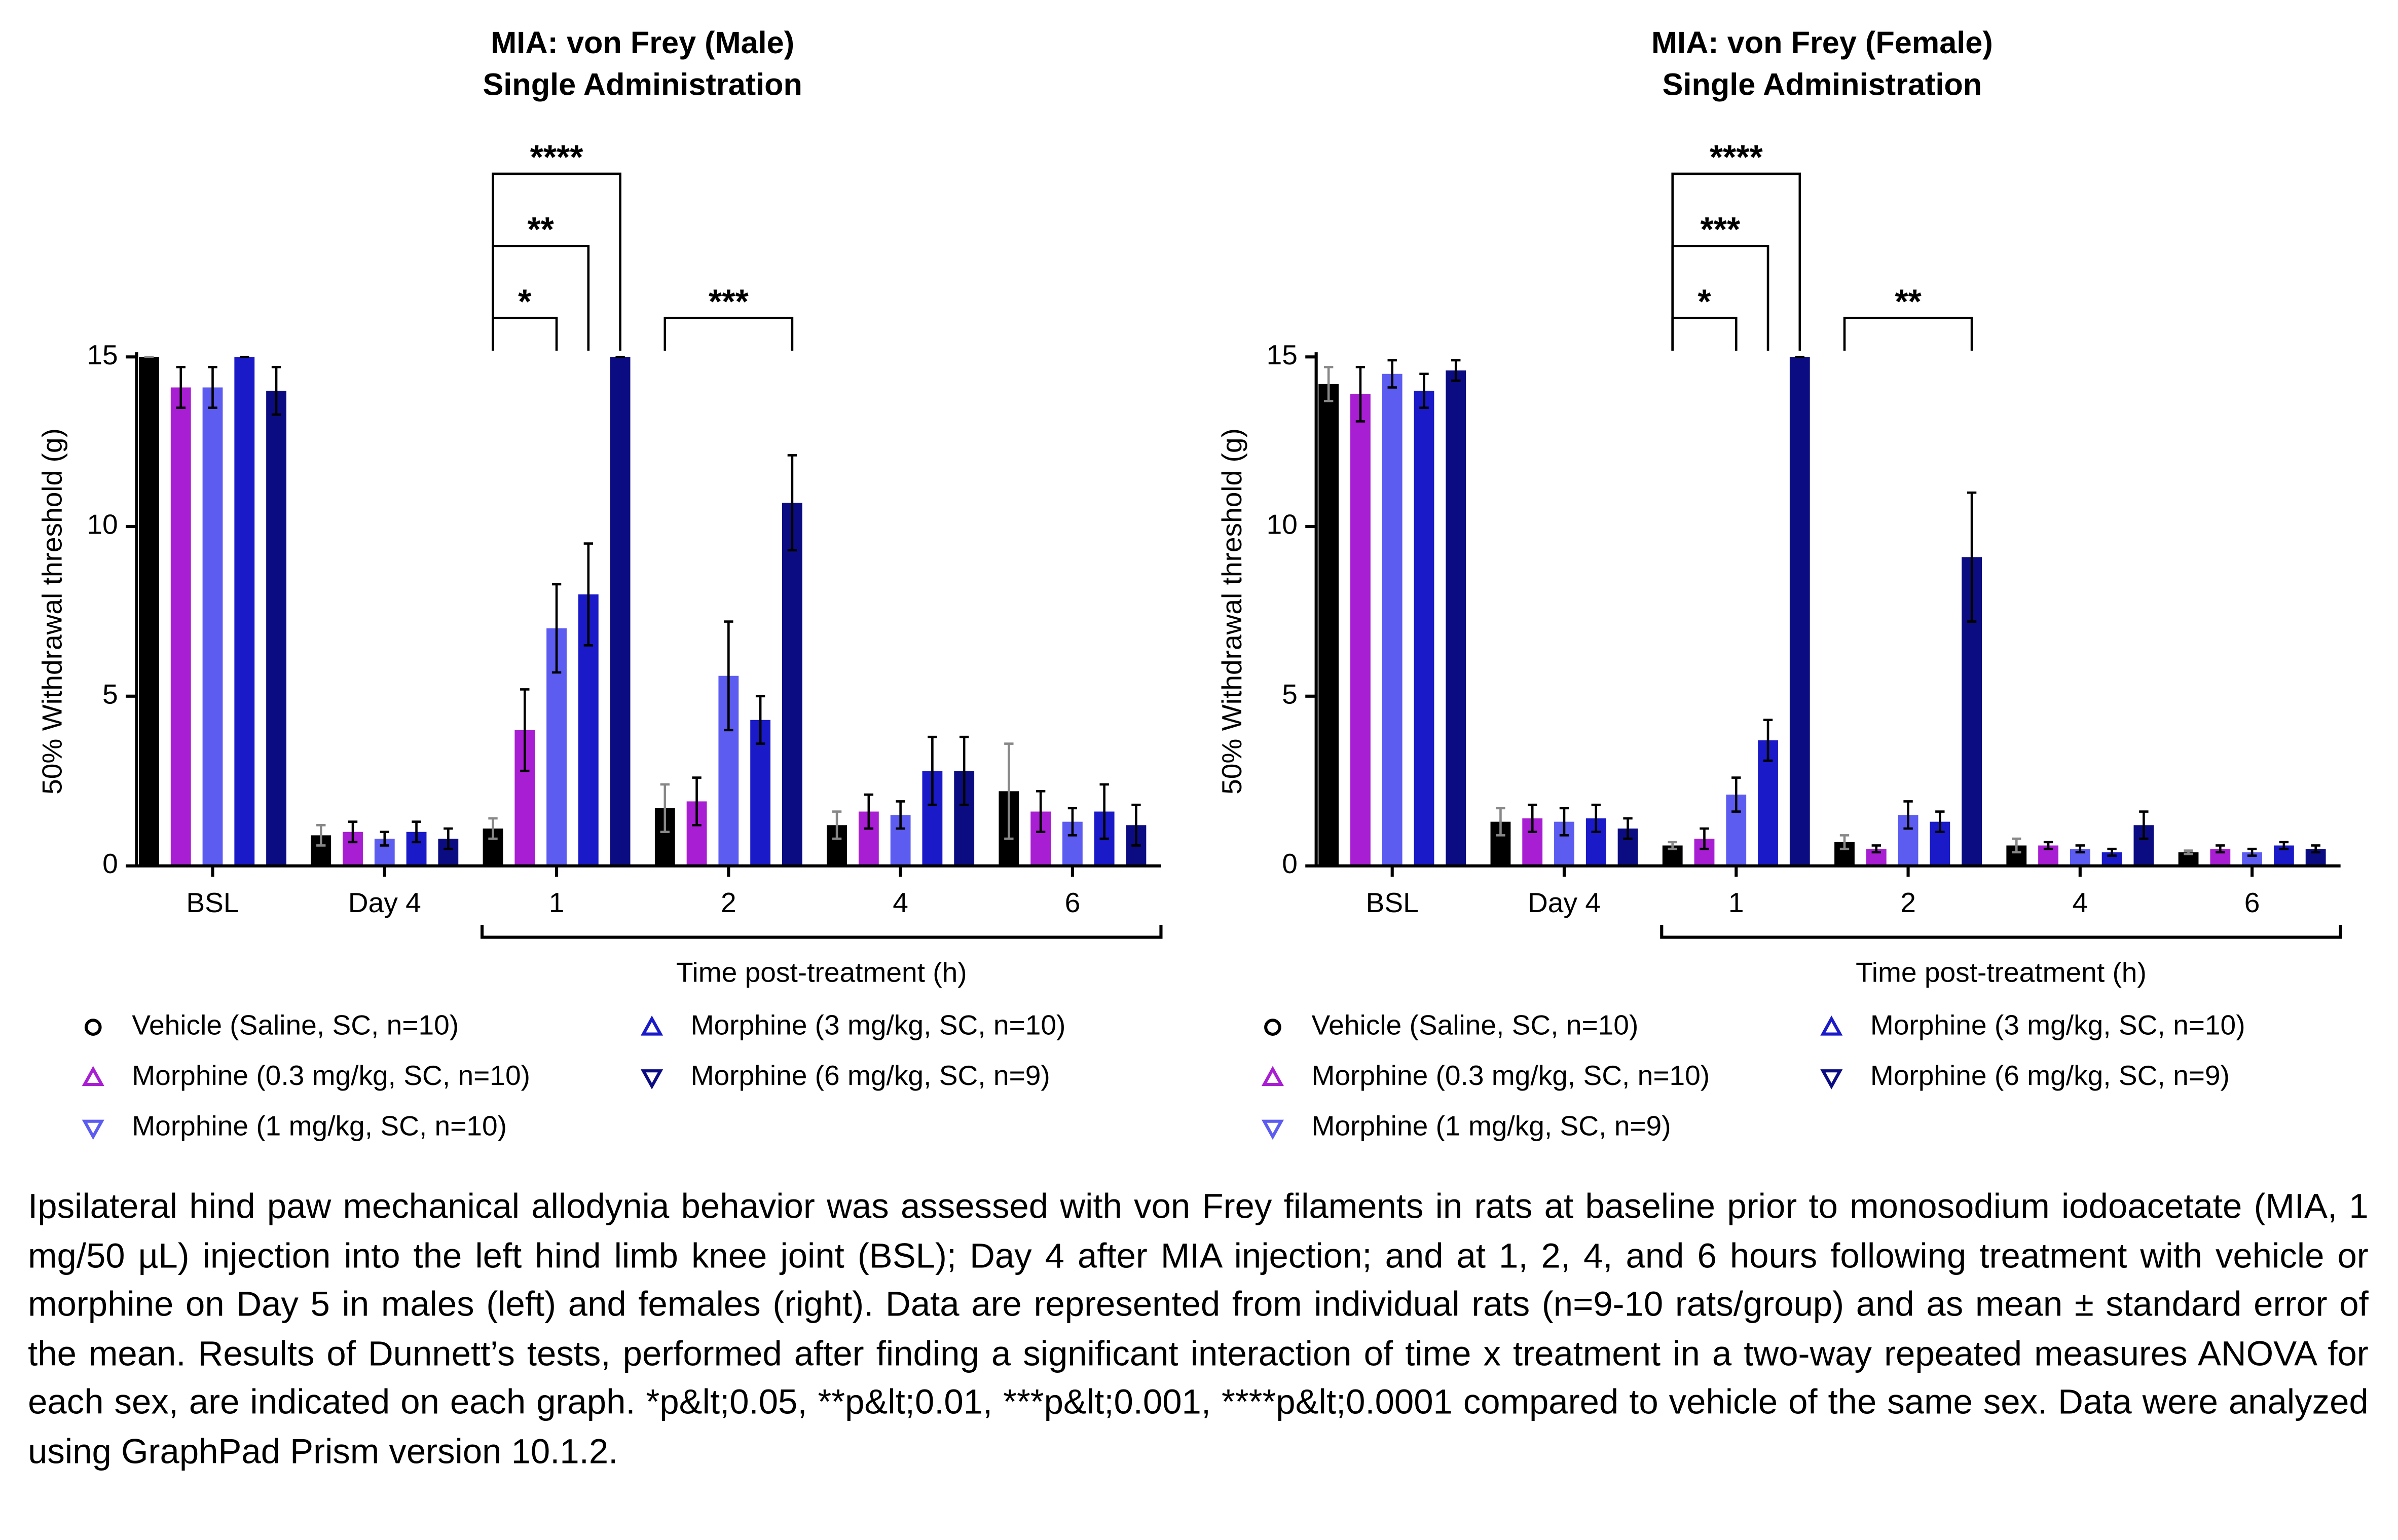  What do you see at coordinates (110, 864) in the screenshot?
I see `y-tick-label: 0` at bounding box center [110, 864].